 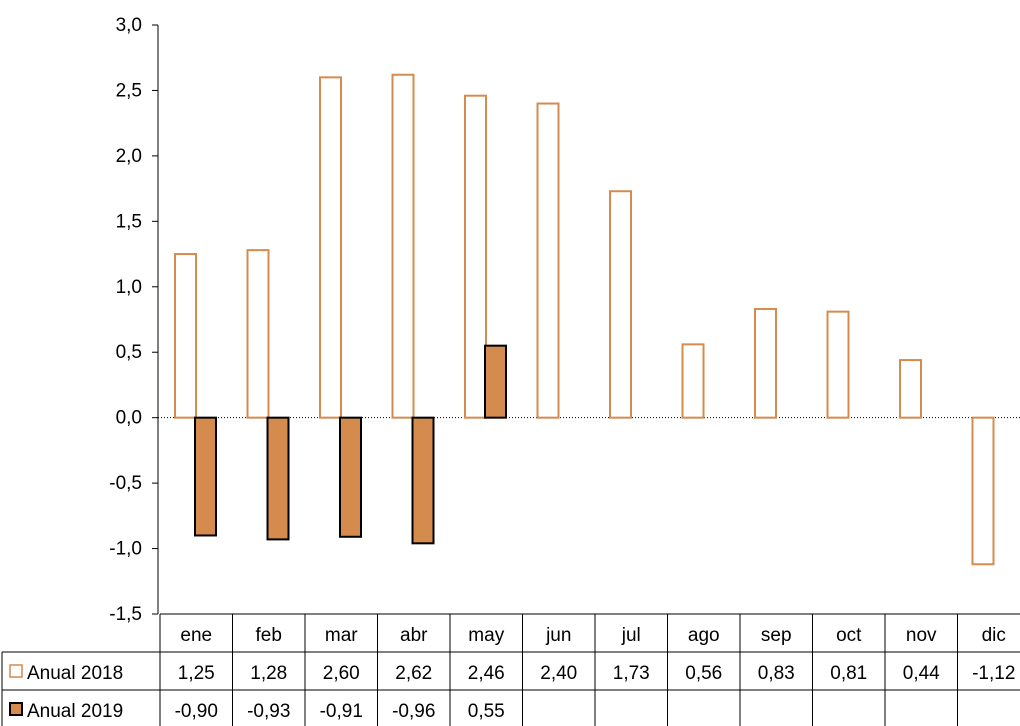 What do you see at coordinates (921, 673) in the screenshot?
I see `data-value: 0,44` at bounding box center [921, 673].